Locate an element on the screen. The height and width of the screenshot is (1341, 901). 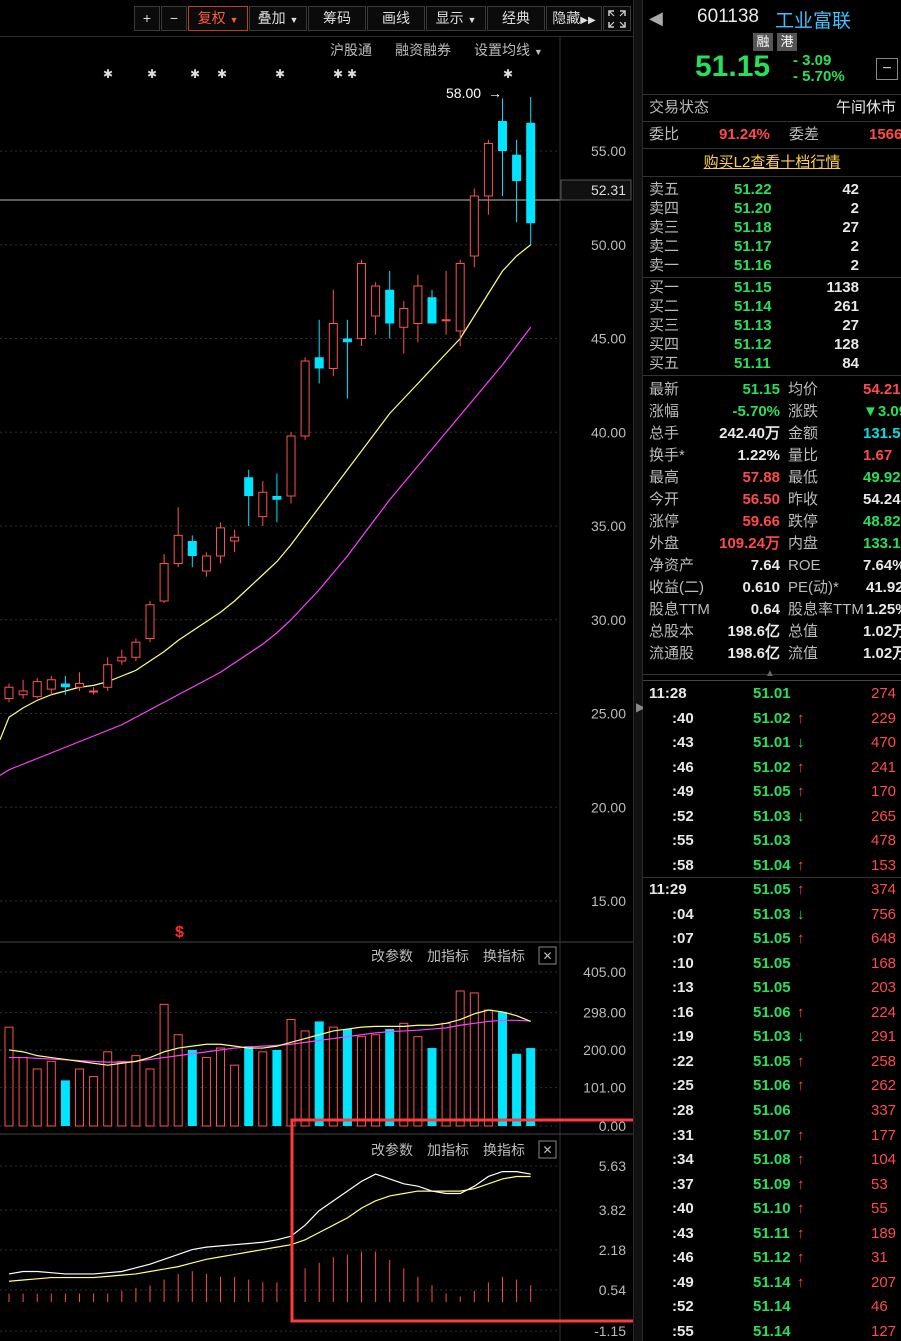
buy-order-row: 买三 51.13 27 is located at coordinates (772, 325).